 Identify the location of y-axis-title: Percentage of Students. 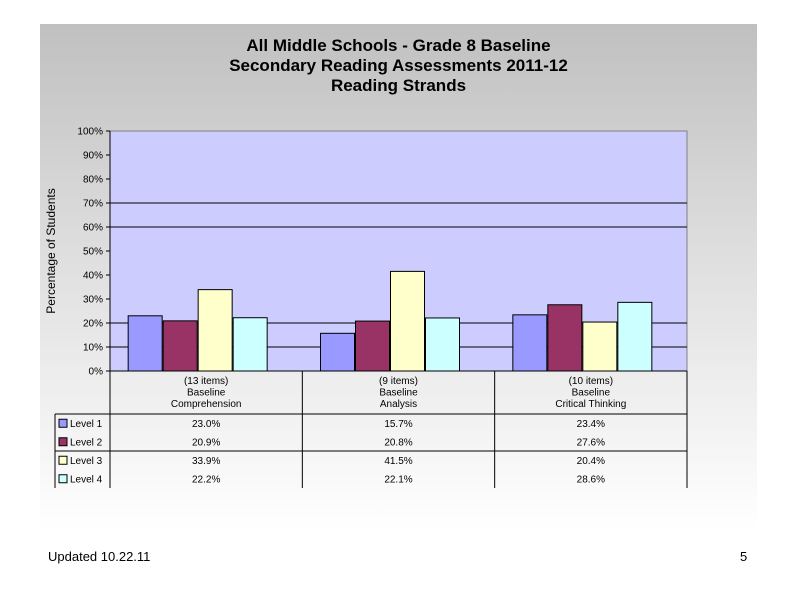
(51, 250).